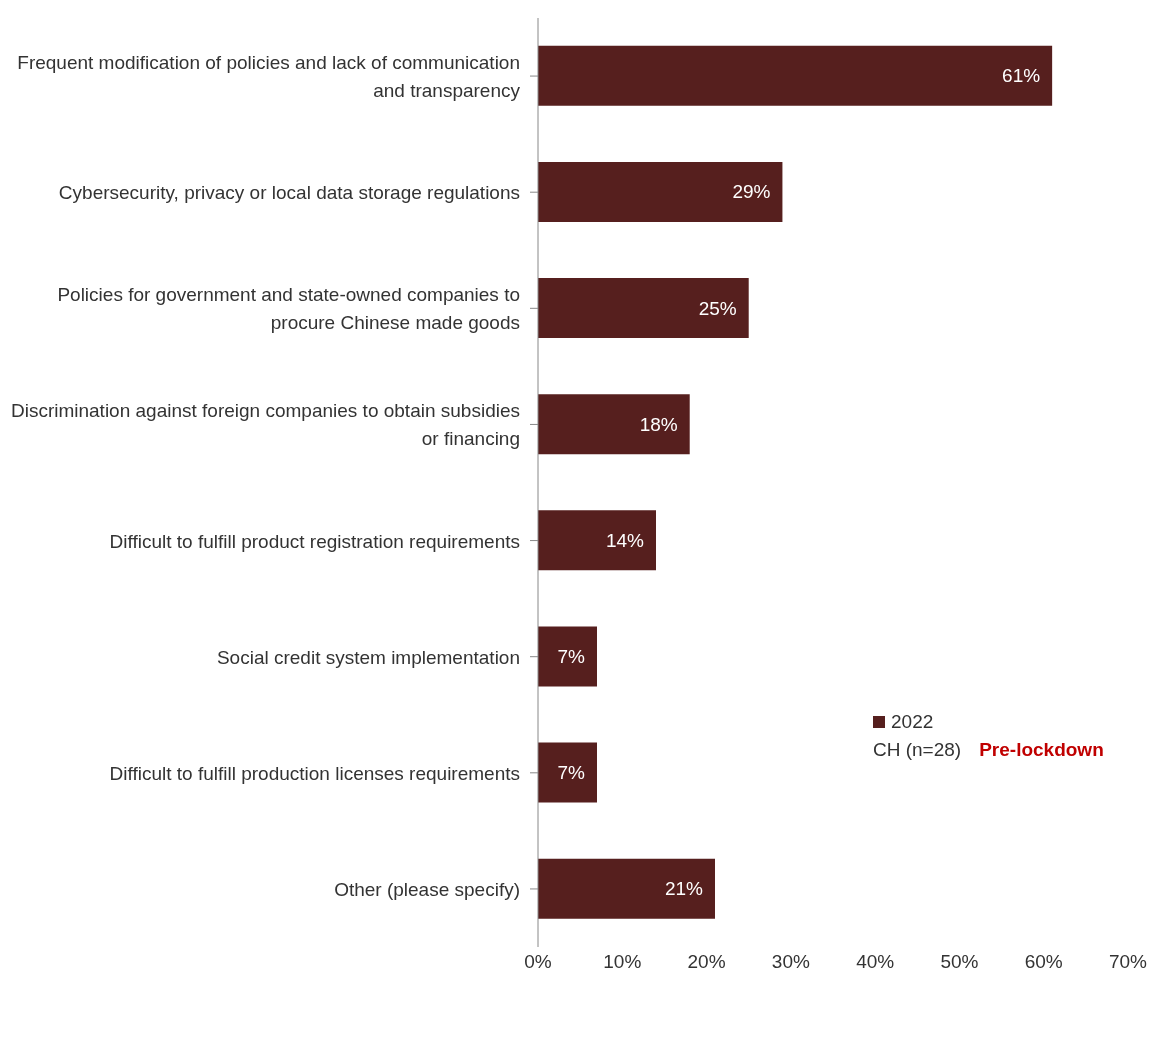  Describe the element at coordinates (265, 424) in the screenshot. I see `y-tick-label: Discrimination against foreign companies to obtain subsidies or financing` at that location.